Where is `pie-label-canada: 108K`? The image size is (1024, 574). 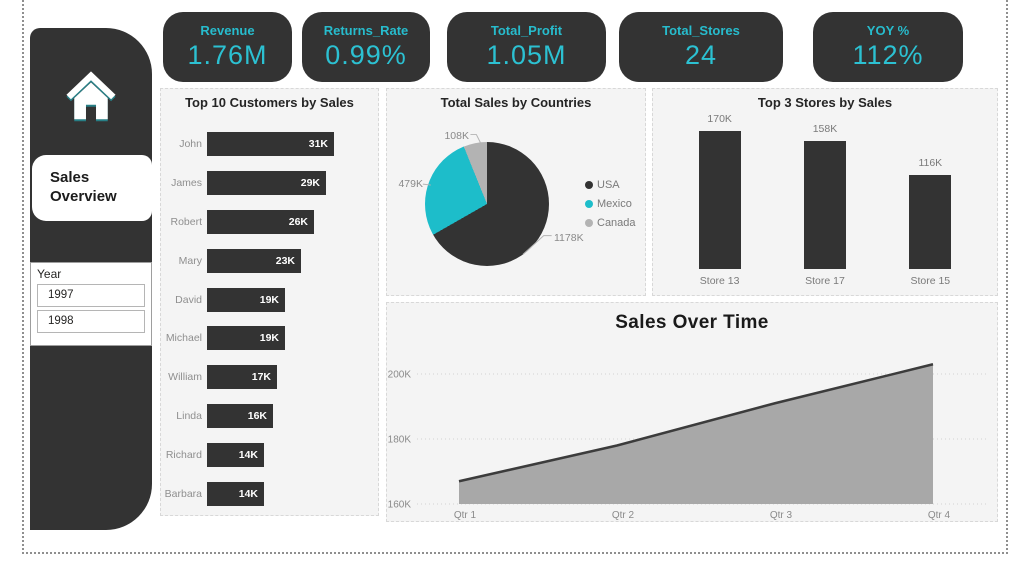
pie-label-canada: 108K is located at coordinates (456, 136).